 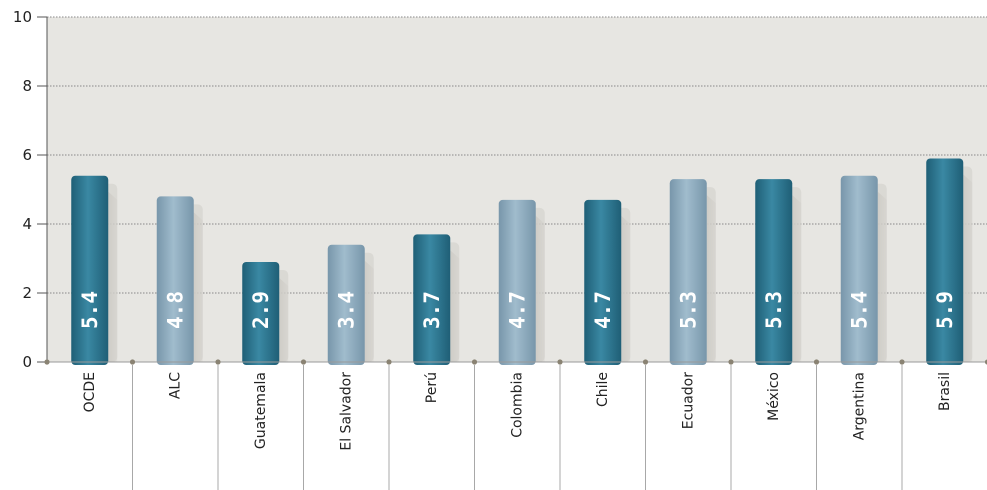 What do you see at coordinates (945, 310) in the screenshot?
I see `value-label: 5.9` at bounding box center [945, 310].